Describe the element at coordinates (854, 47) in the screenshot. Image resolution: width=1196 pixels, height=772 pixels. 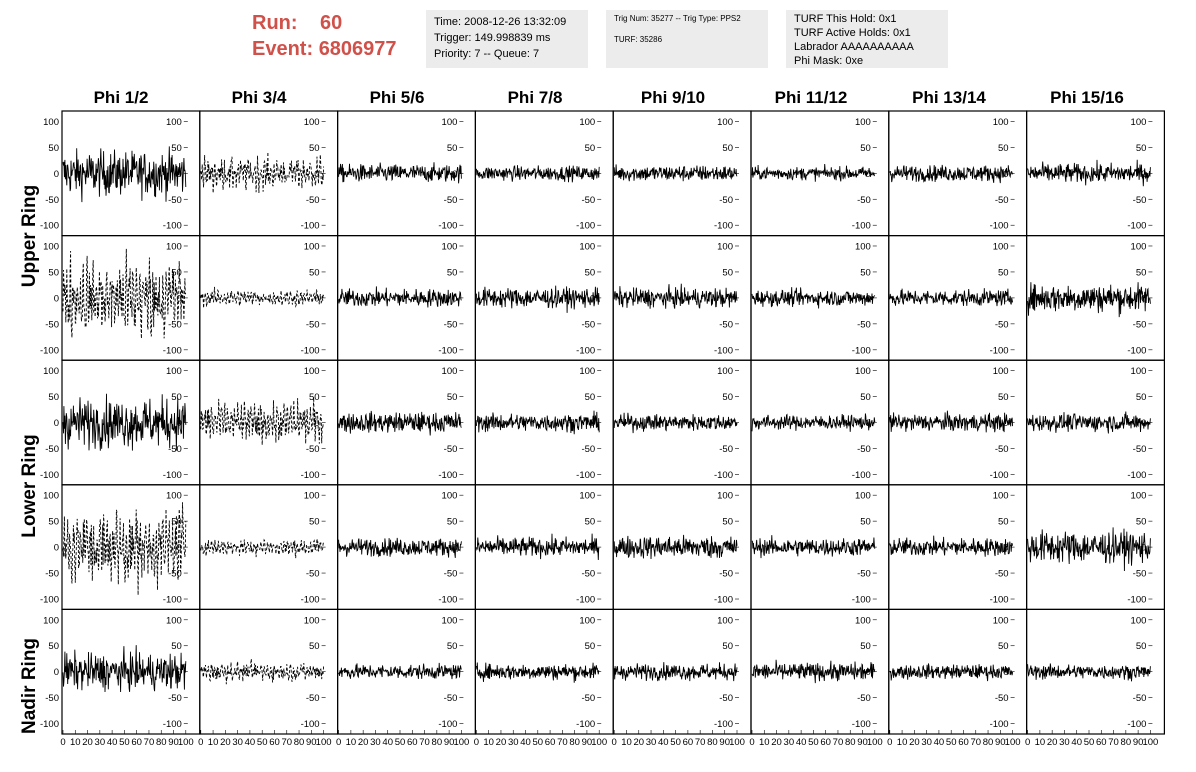
I see `labrador-text: Labrador AAAAAAAAAA` at that location.